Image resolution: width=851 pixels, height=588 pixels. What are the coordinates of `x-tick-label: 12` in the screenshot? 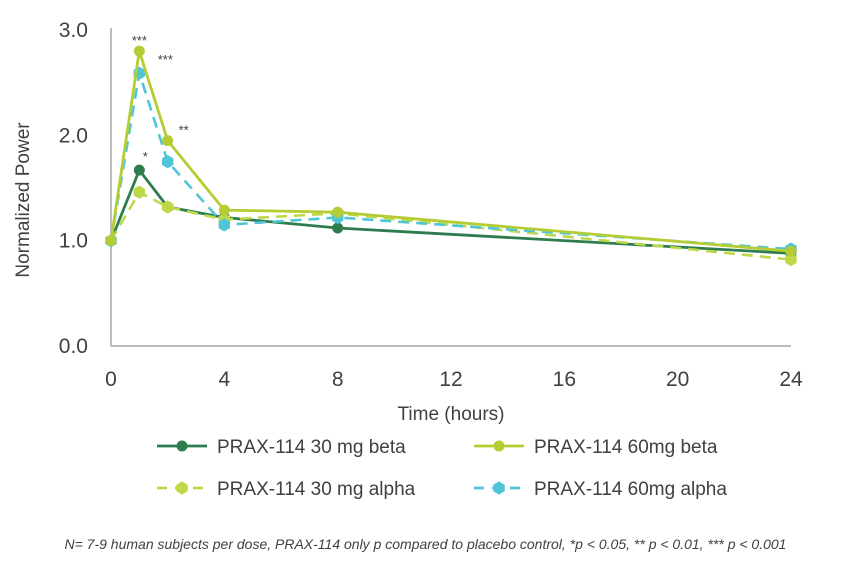 It's located at (450, 379).